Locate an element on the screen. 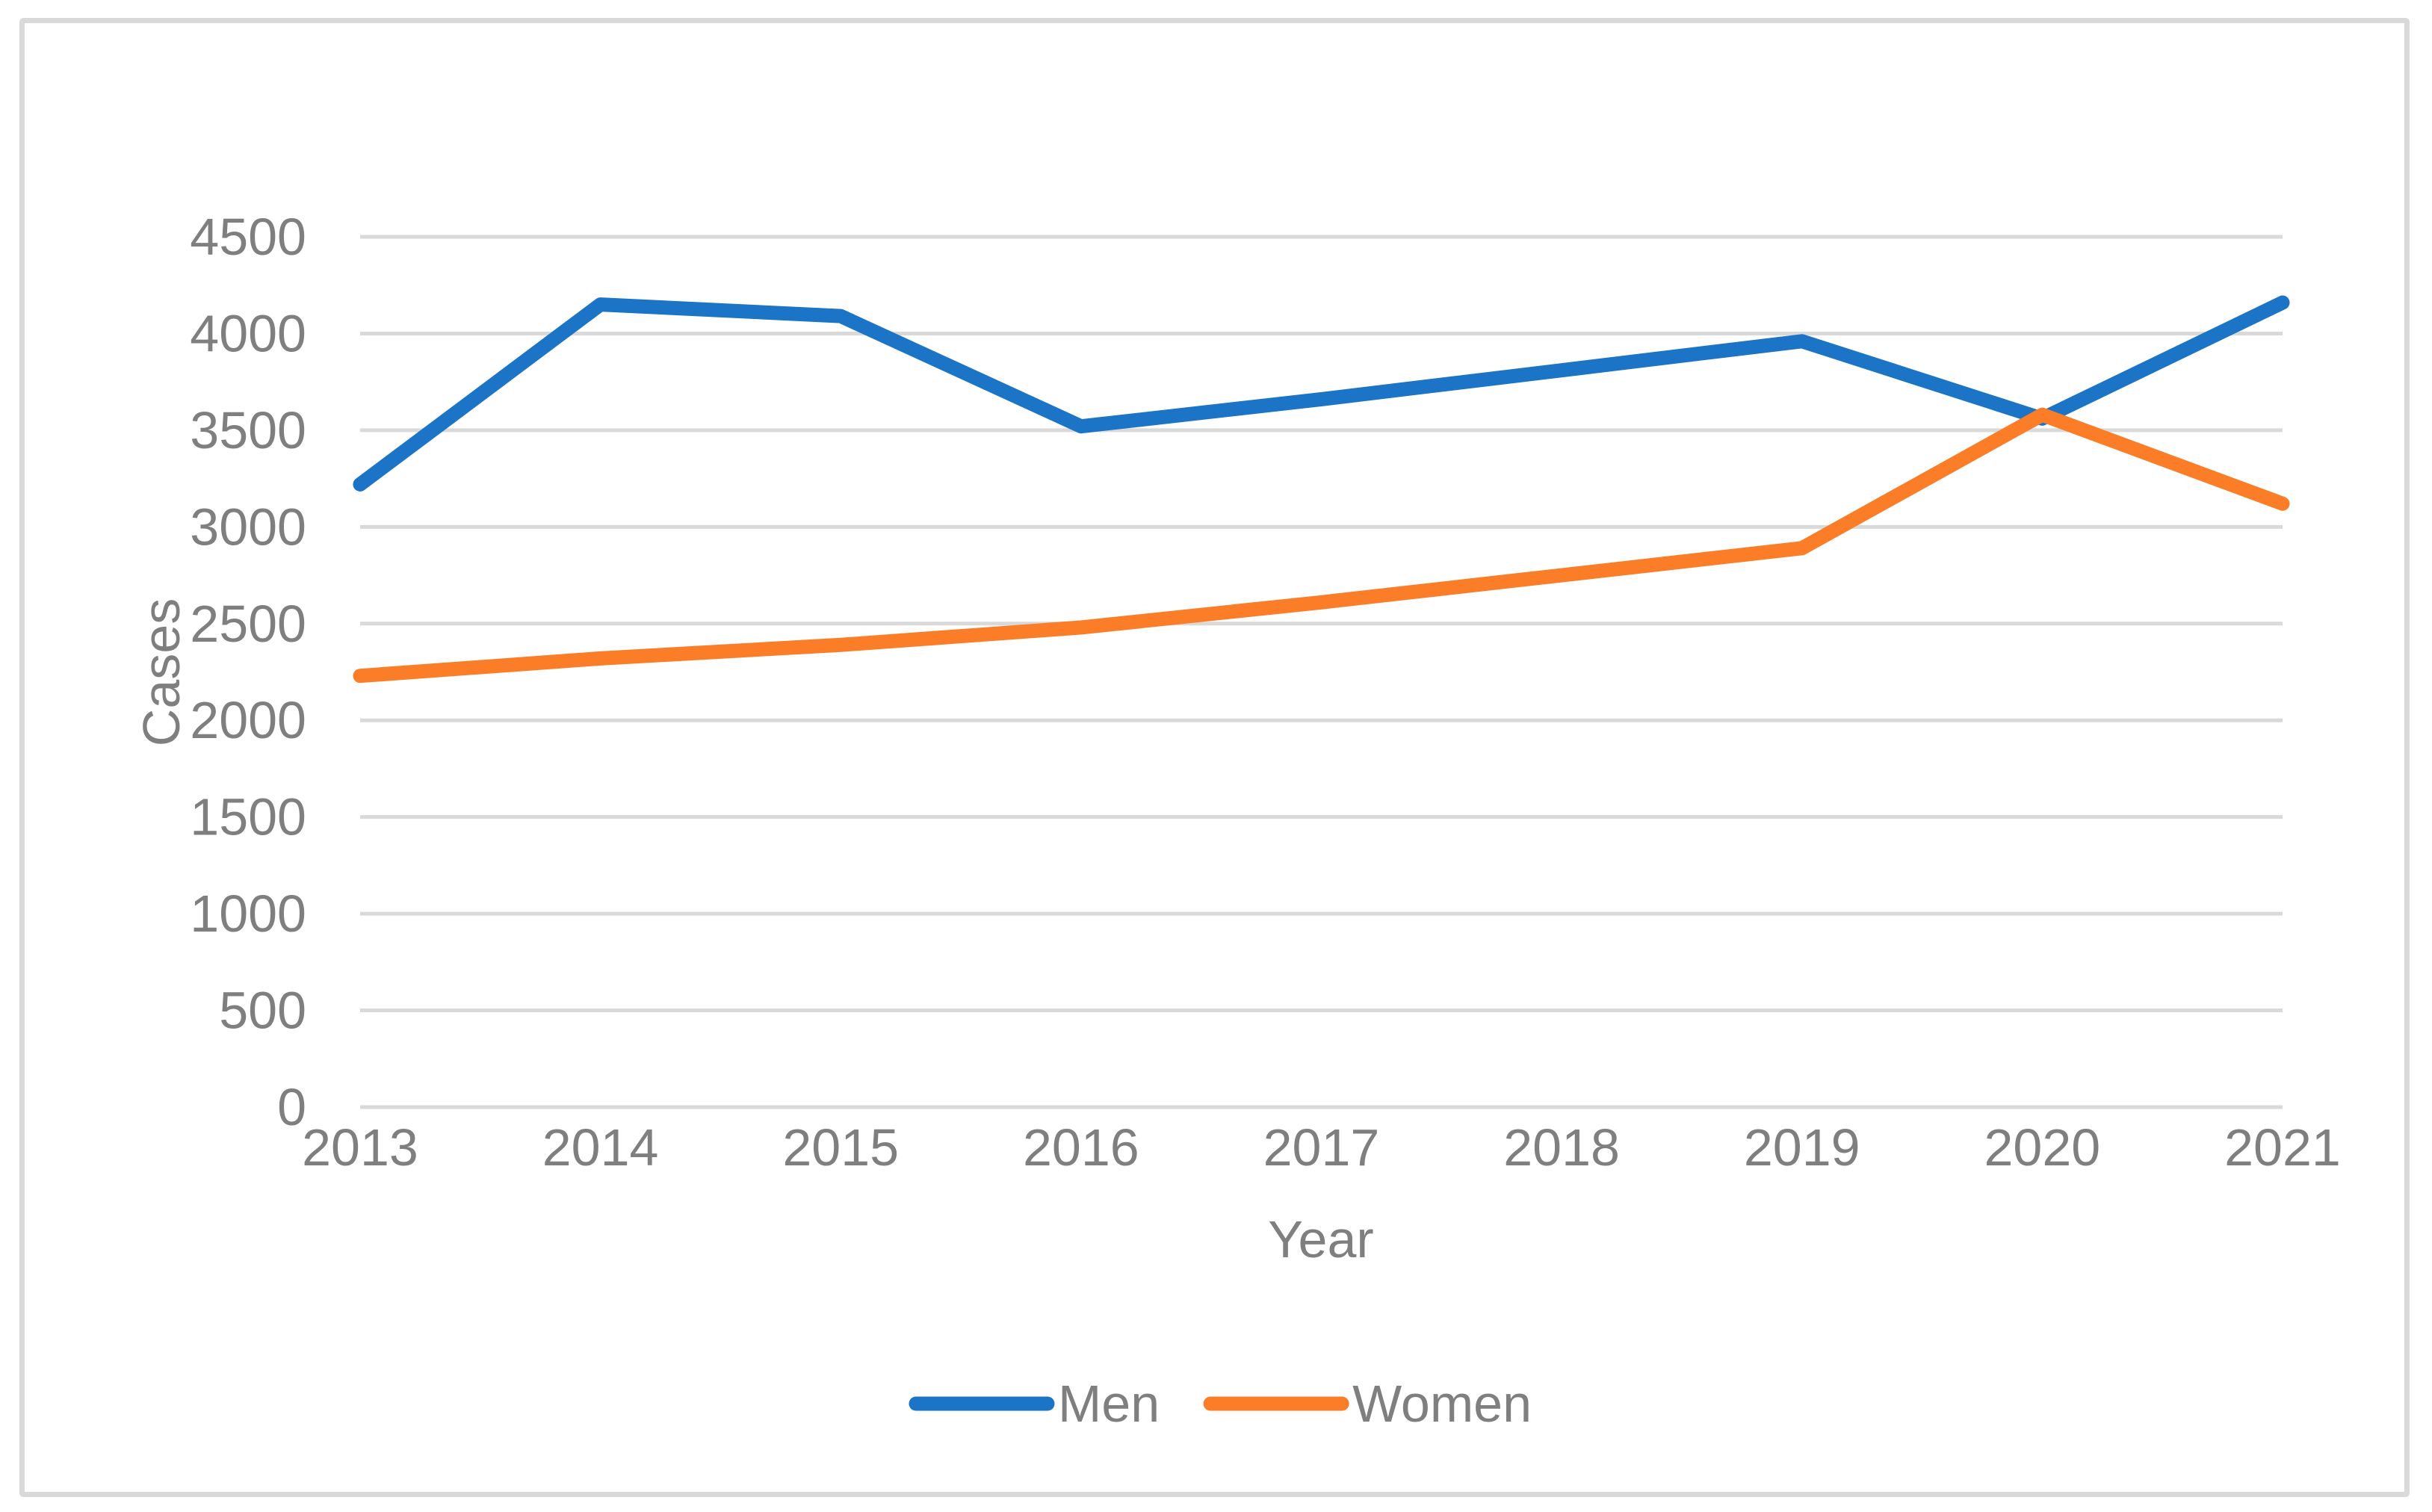 Image resolution: width=2432 pixels, height=1512 pixels. x-tick-label-2019: 2019 is located at coordinates (1802, 1147).